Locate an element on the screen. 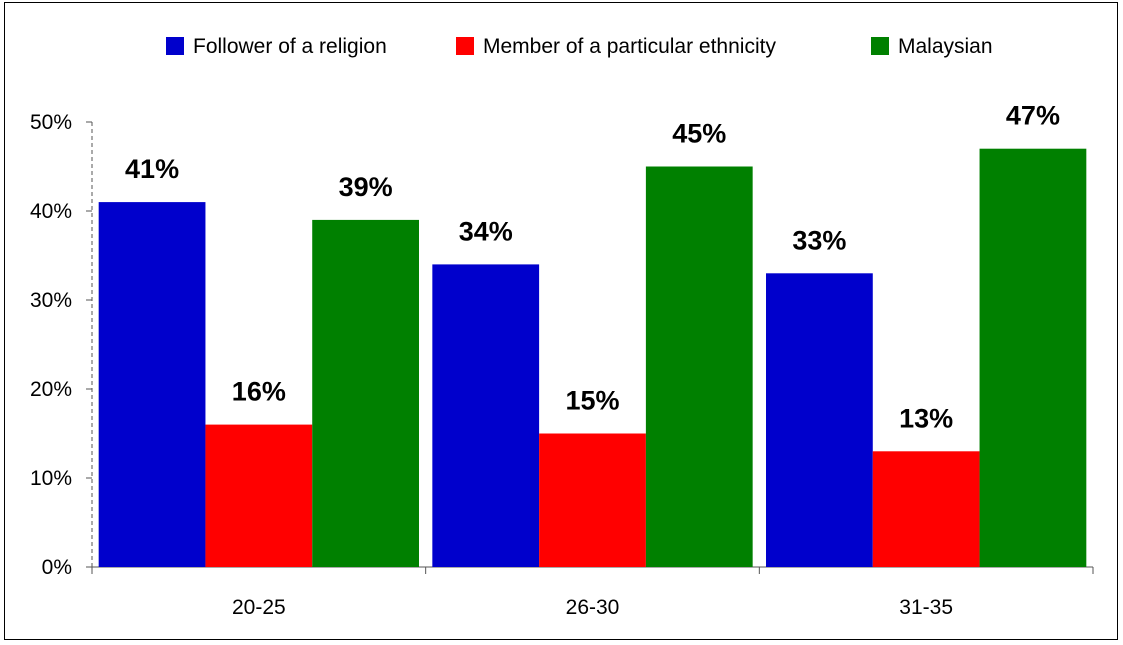 The height and width of the screenshot is (645, 1123). data-label: 15% is located at coordinates (592, 401).